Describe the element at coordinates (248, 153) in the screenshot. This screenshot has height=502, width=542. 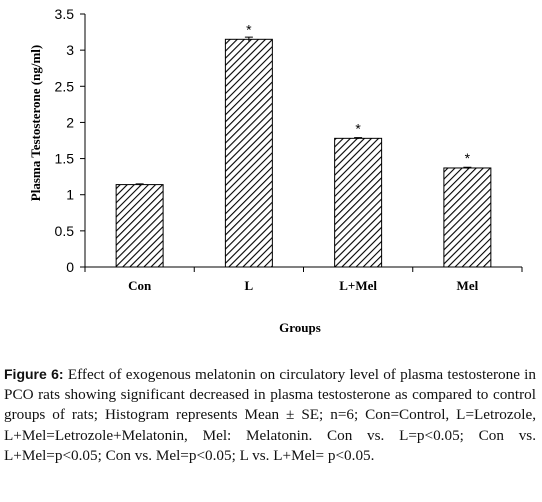
I see `bar-l` at that location.